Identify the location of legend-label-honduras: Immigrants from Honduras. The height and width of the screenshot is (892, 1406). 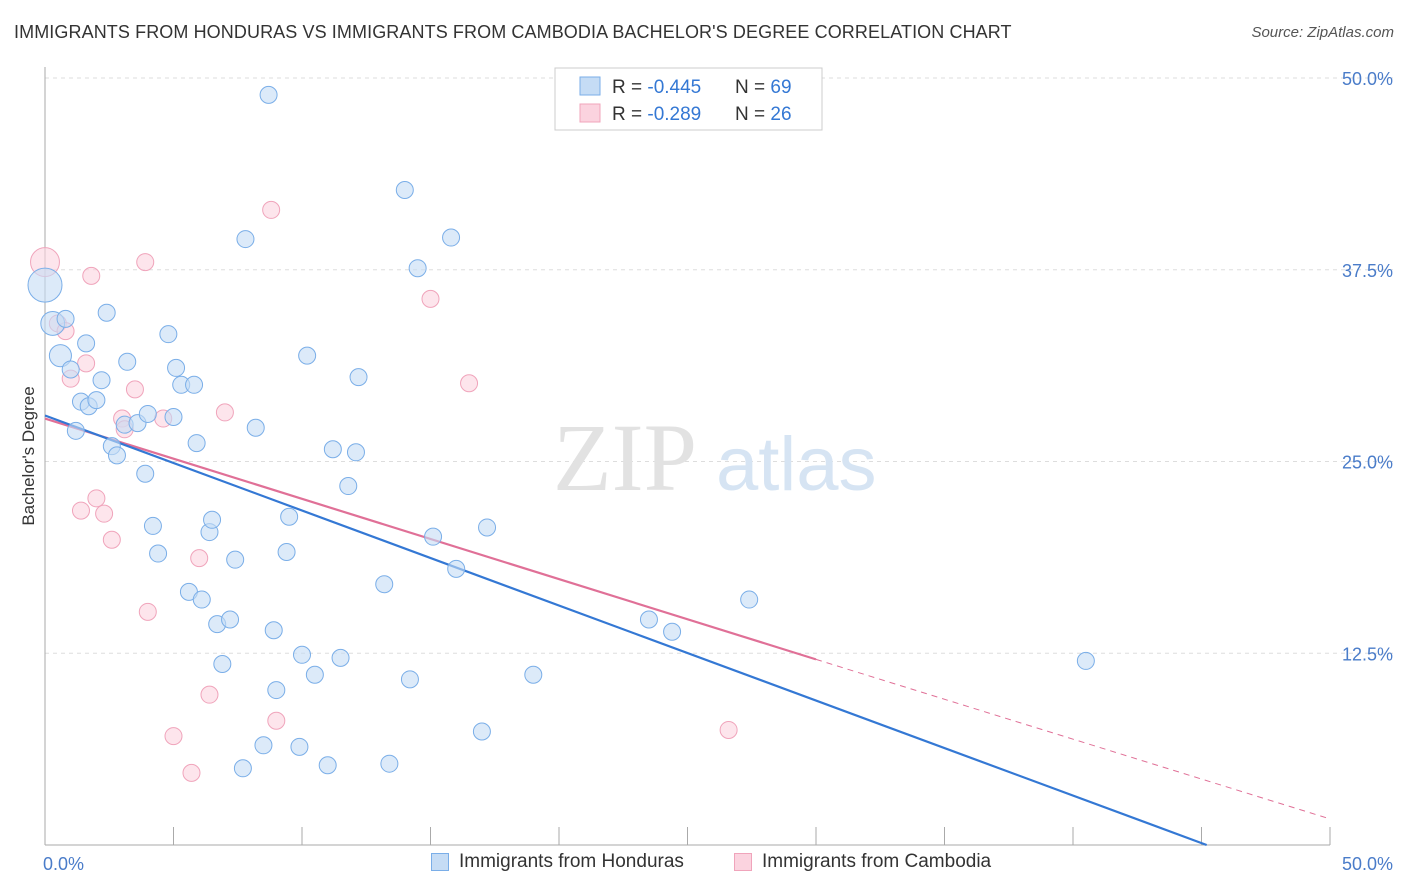
(571, 861).